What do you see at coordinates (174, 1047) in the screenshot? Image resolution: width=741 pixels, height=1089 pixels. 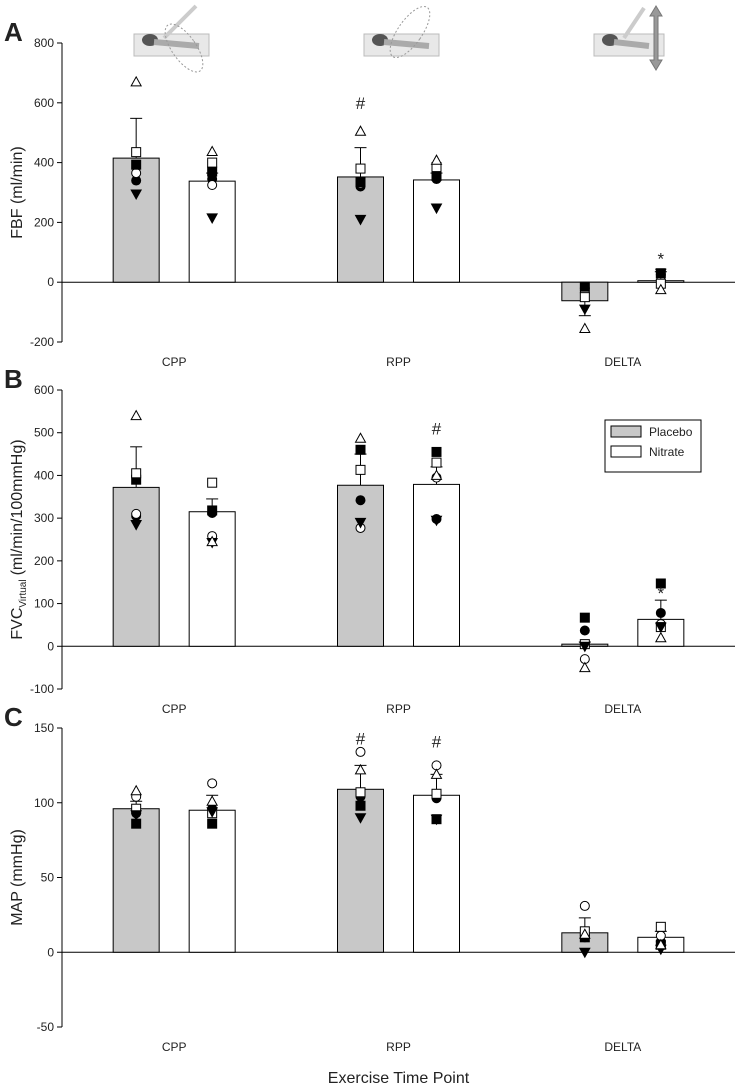 I see `x-tick-label: CPP` at bounding box center [174, 1047].